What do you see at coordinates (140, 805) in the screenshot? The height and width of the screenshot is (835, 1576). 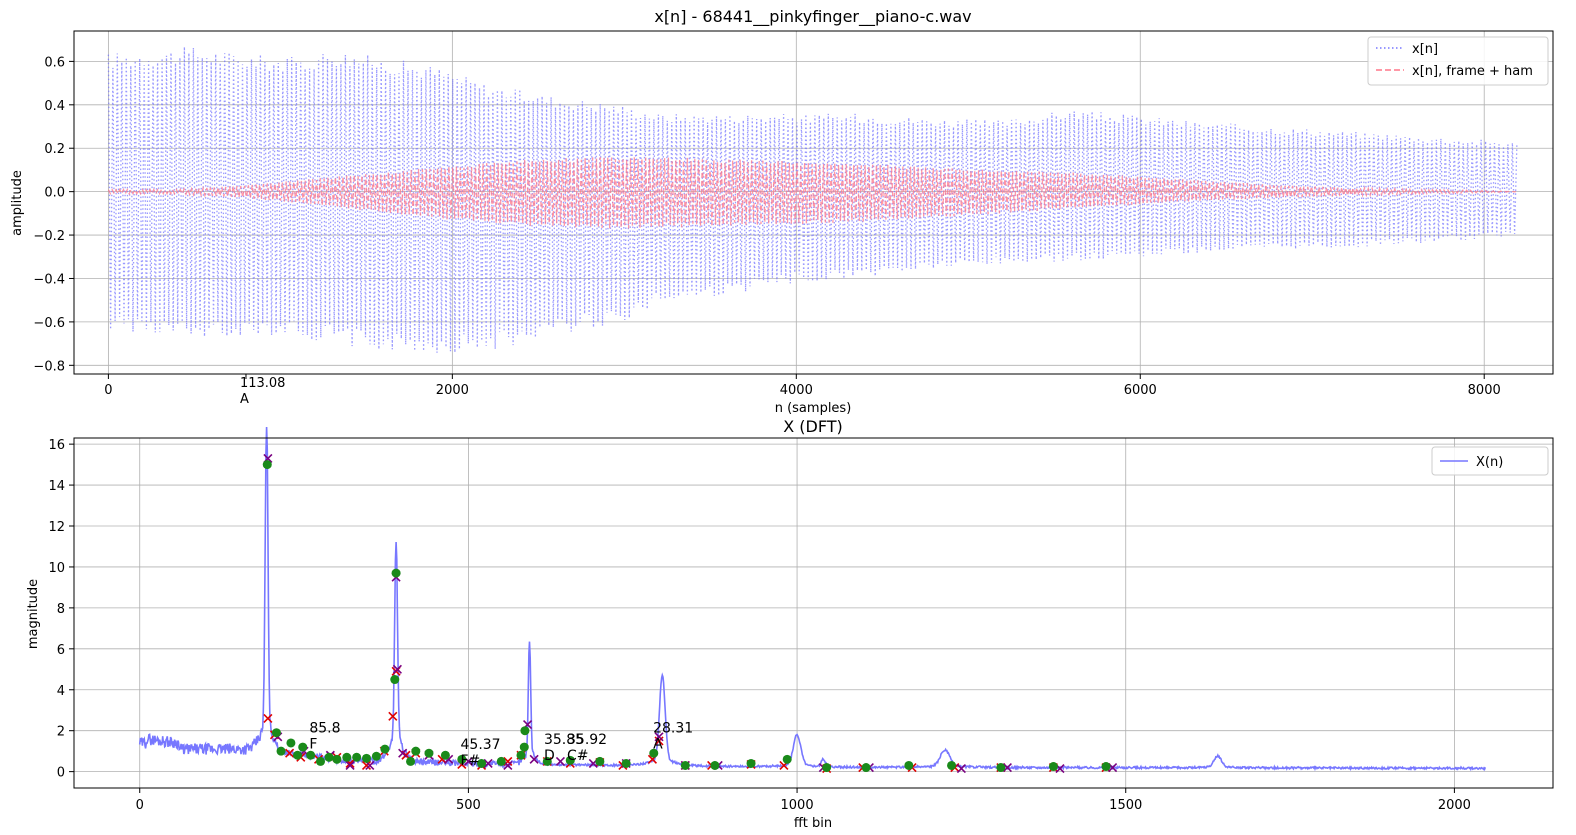 I see `chart2-xtick-label: 0` at bounding box center [140, 805].